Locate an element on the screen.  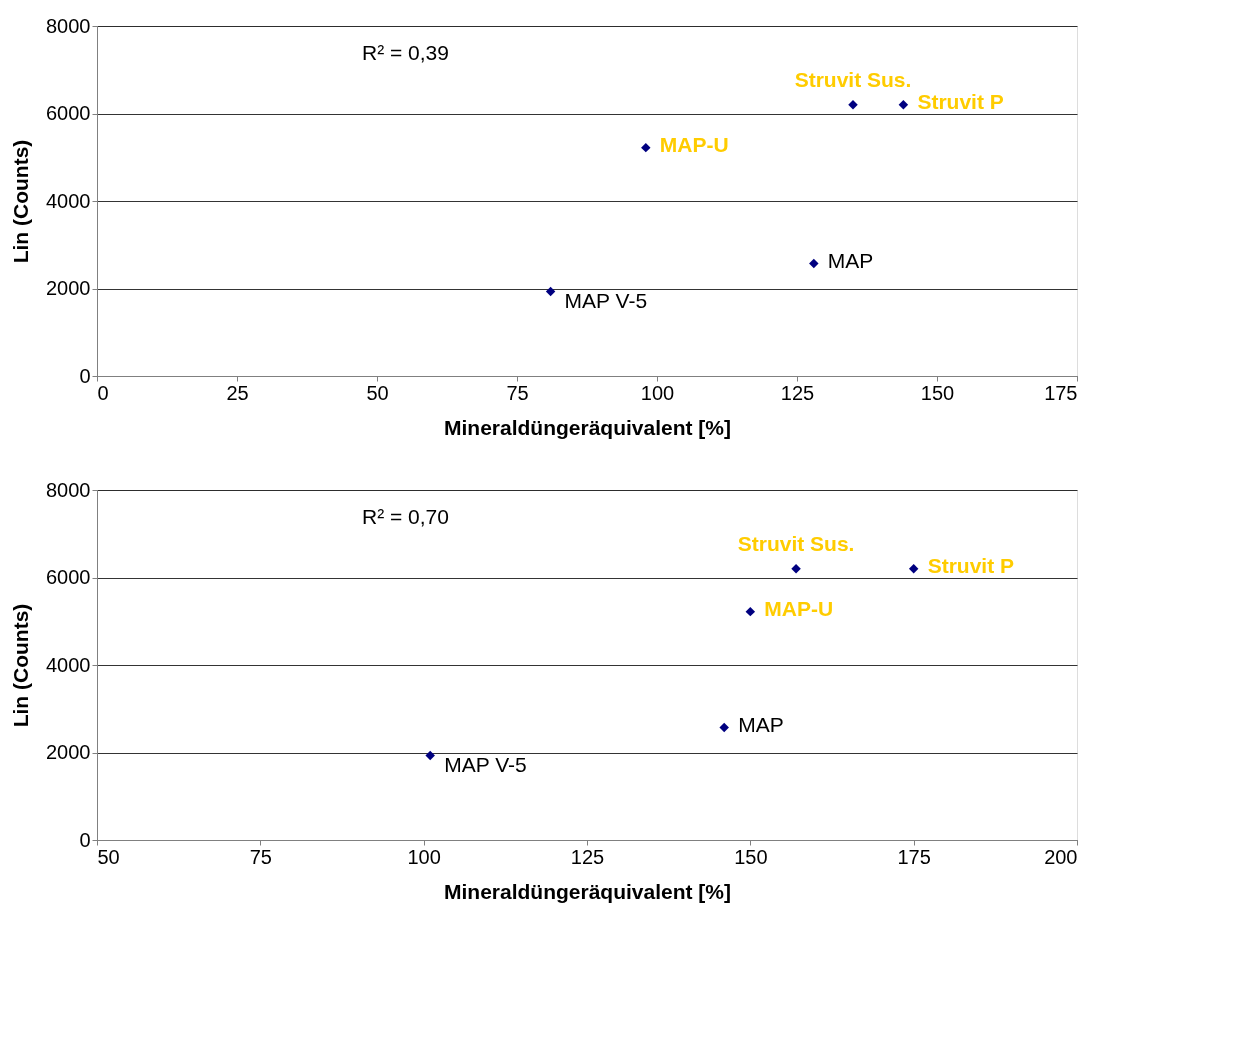
x-tick-label: 0 is located at coordinates (103, 392).